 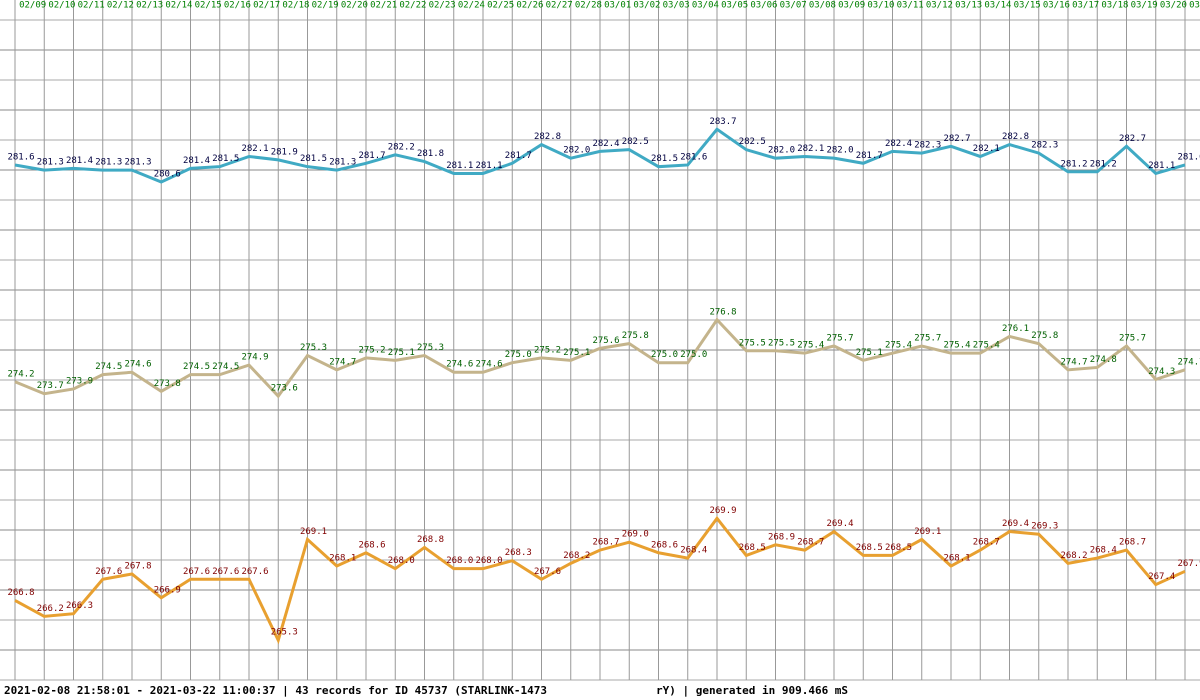 I want to click on data-label: 274.3, so click(x=1161, y=372).